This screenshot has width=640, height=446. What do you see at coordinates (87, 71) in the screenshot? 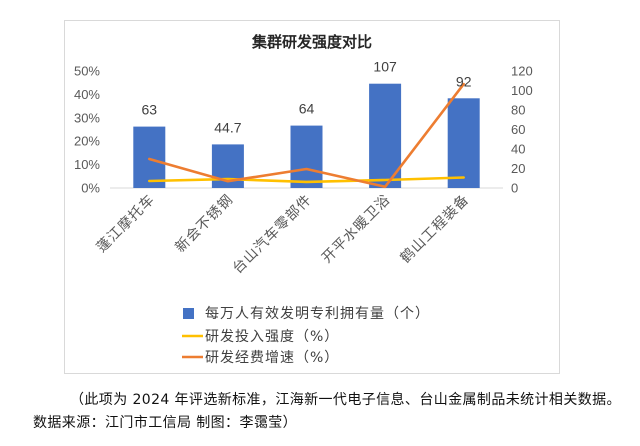
I see `left-axis-tick-label: 50%` at bounding box center [87, 71].